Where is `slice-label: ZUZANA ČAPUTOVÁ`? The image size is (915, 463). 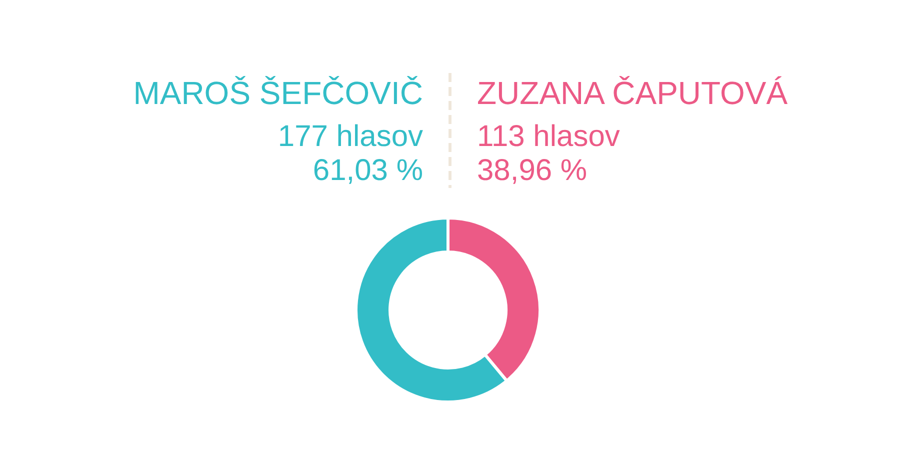 slice-label: ZUZANA ČAPUTOVÁ is located at coordinates (632, 93).